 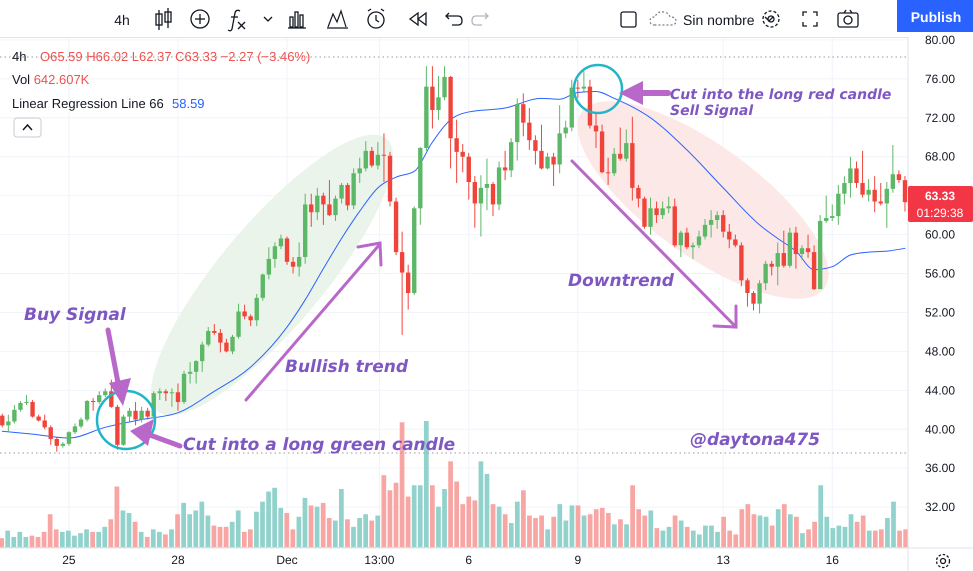 I want to click on y-tick-label: 40.00, so click(x=940, y=429).